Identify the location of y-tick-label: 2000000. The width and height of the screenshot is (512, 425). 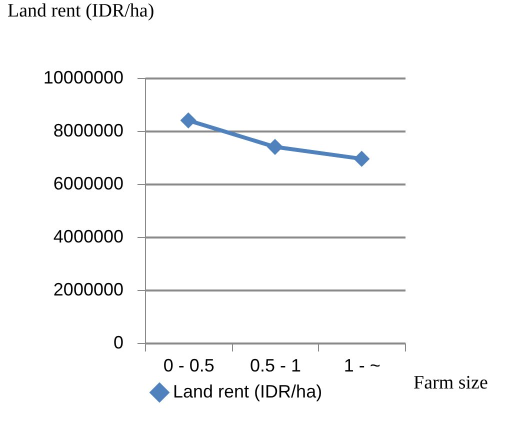
(88, 290).